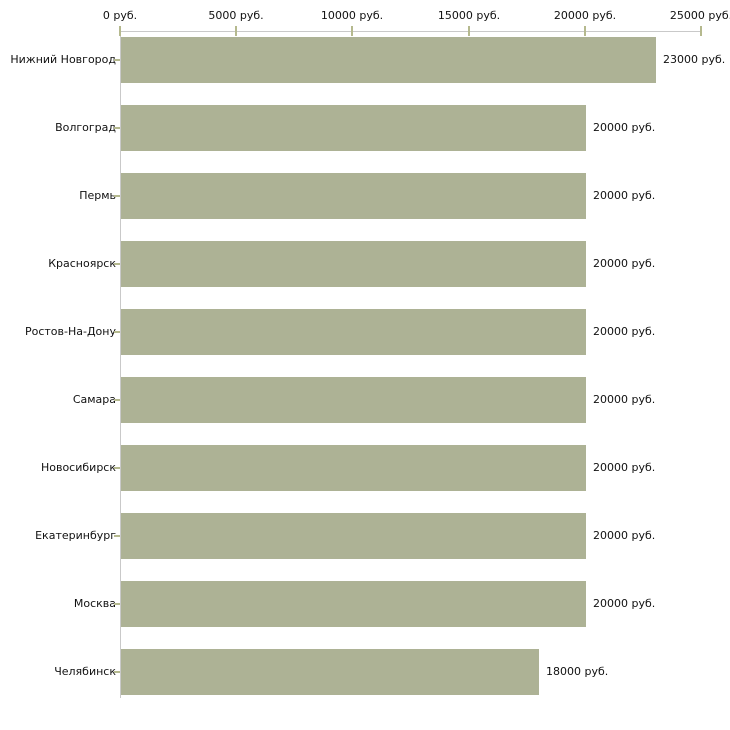 The image size is (730, 730). Describe the element at coordinates (63, 59) in the screenshot. I see `category-label: Нижний Новгород` at that location.